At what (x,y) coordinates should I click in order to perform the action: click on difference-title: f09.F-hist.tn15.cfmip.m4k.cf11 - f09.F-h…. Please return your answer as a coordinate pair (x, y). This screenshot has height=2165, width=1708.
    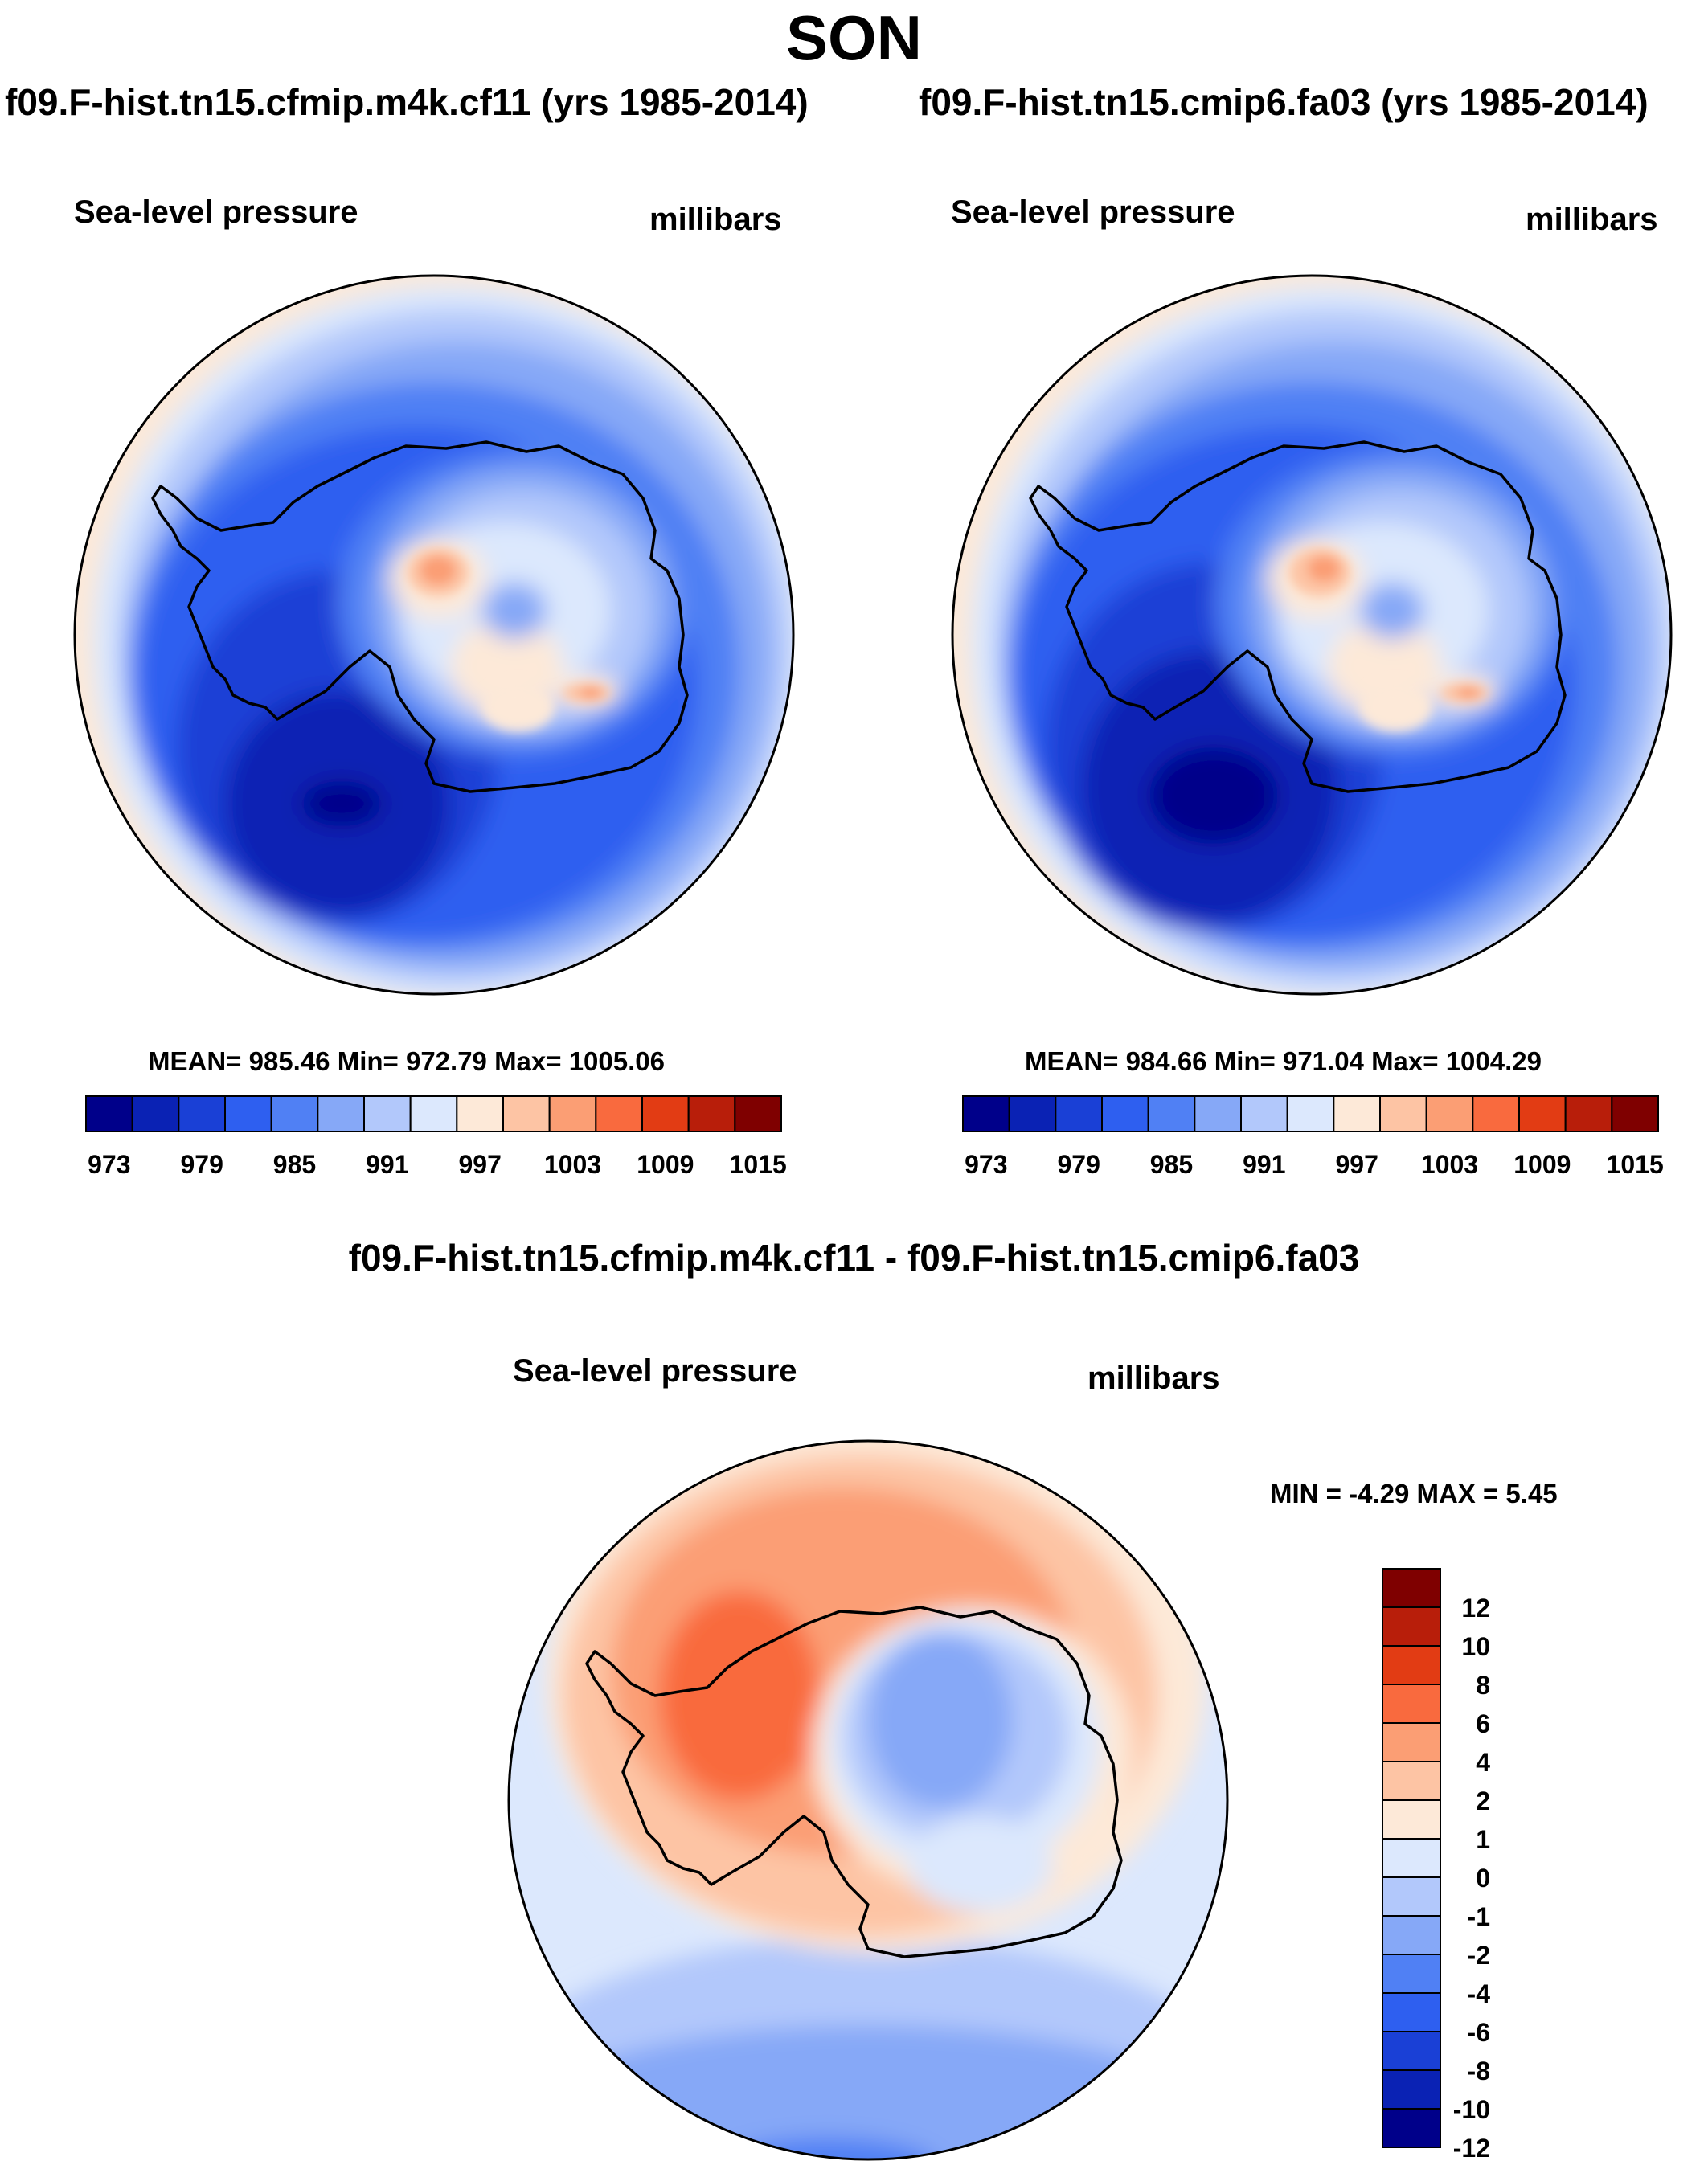
    Looking at the image, I should click on (854, 1258).